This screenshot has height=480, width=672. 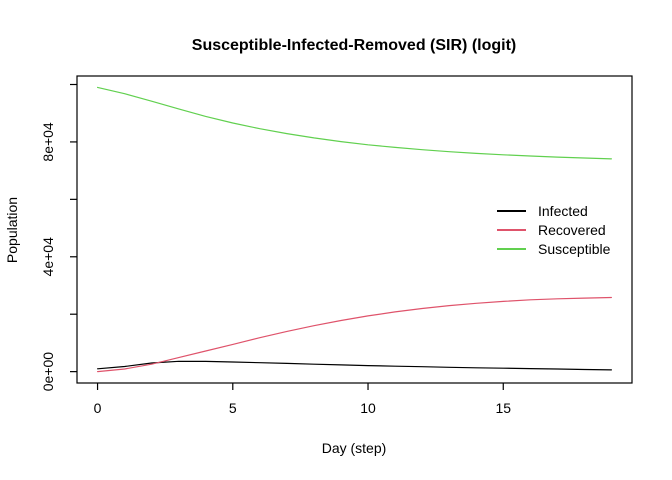 What do you see at coordinates (98, 408) in the screenshot?
I see `x-tick-label: 0` at bounding box center [98, 408].